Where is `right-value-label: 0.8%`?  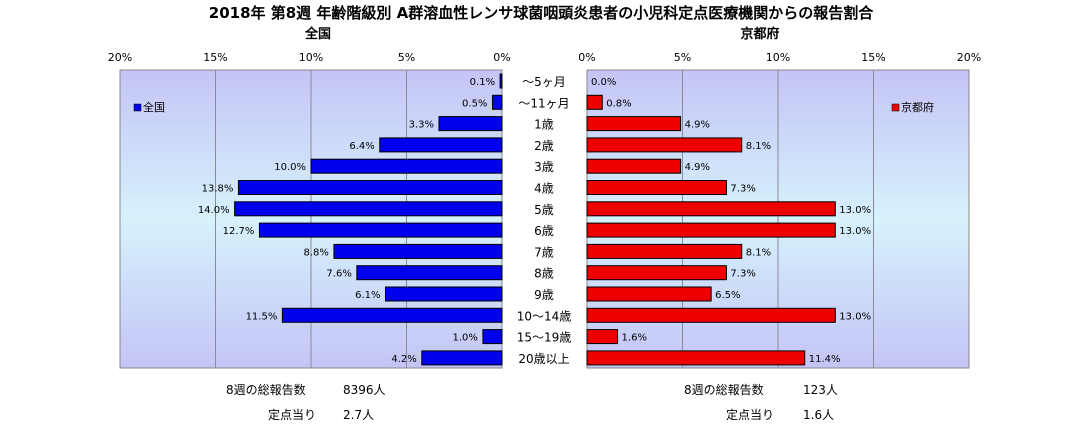
right-value-label: 0.8% is located at coordinates (618, 103).